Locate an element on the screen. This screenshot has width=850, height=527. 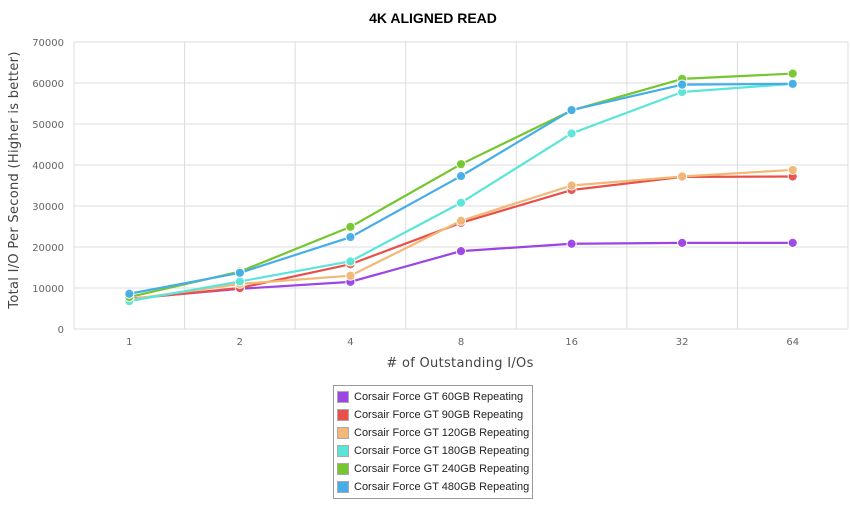
legend-label: Corsair Force GT 240GB Repeating is located at coordinates (442, 469).